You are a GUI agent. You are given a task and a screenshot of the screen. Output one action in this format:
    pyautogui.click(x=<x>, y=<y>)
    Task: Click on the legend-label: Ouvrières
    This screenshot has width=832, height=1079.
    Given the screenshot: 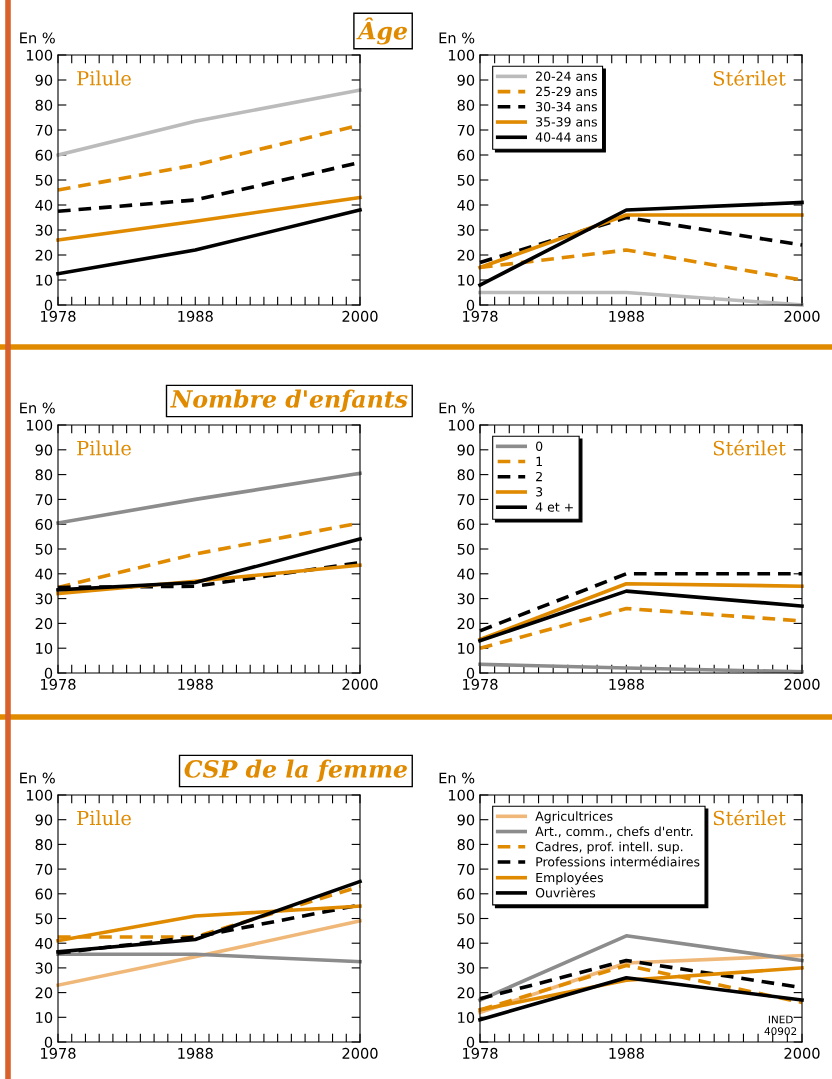 What is the action you would take?
    pyautogui.click(x=565, y=892)
    